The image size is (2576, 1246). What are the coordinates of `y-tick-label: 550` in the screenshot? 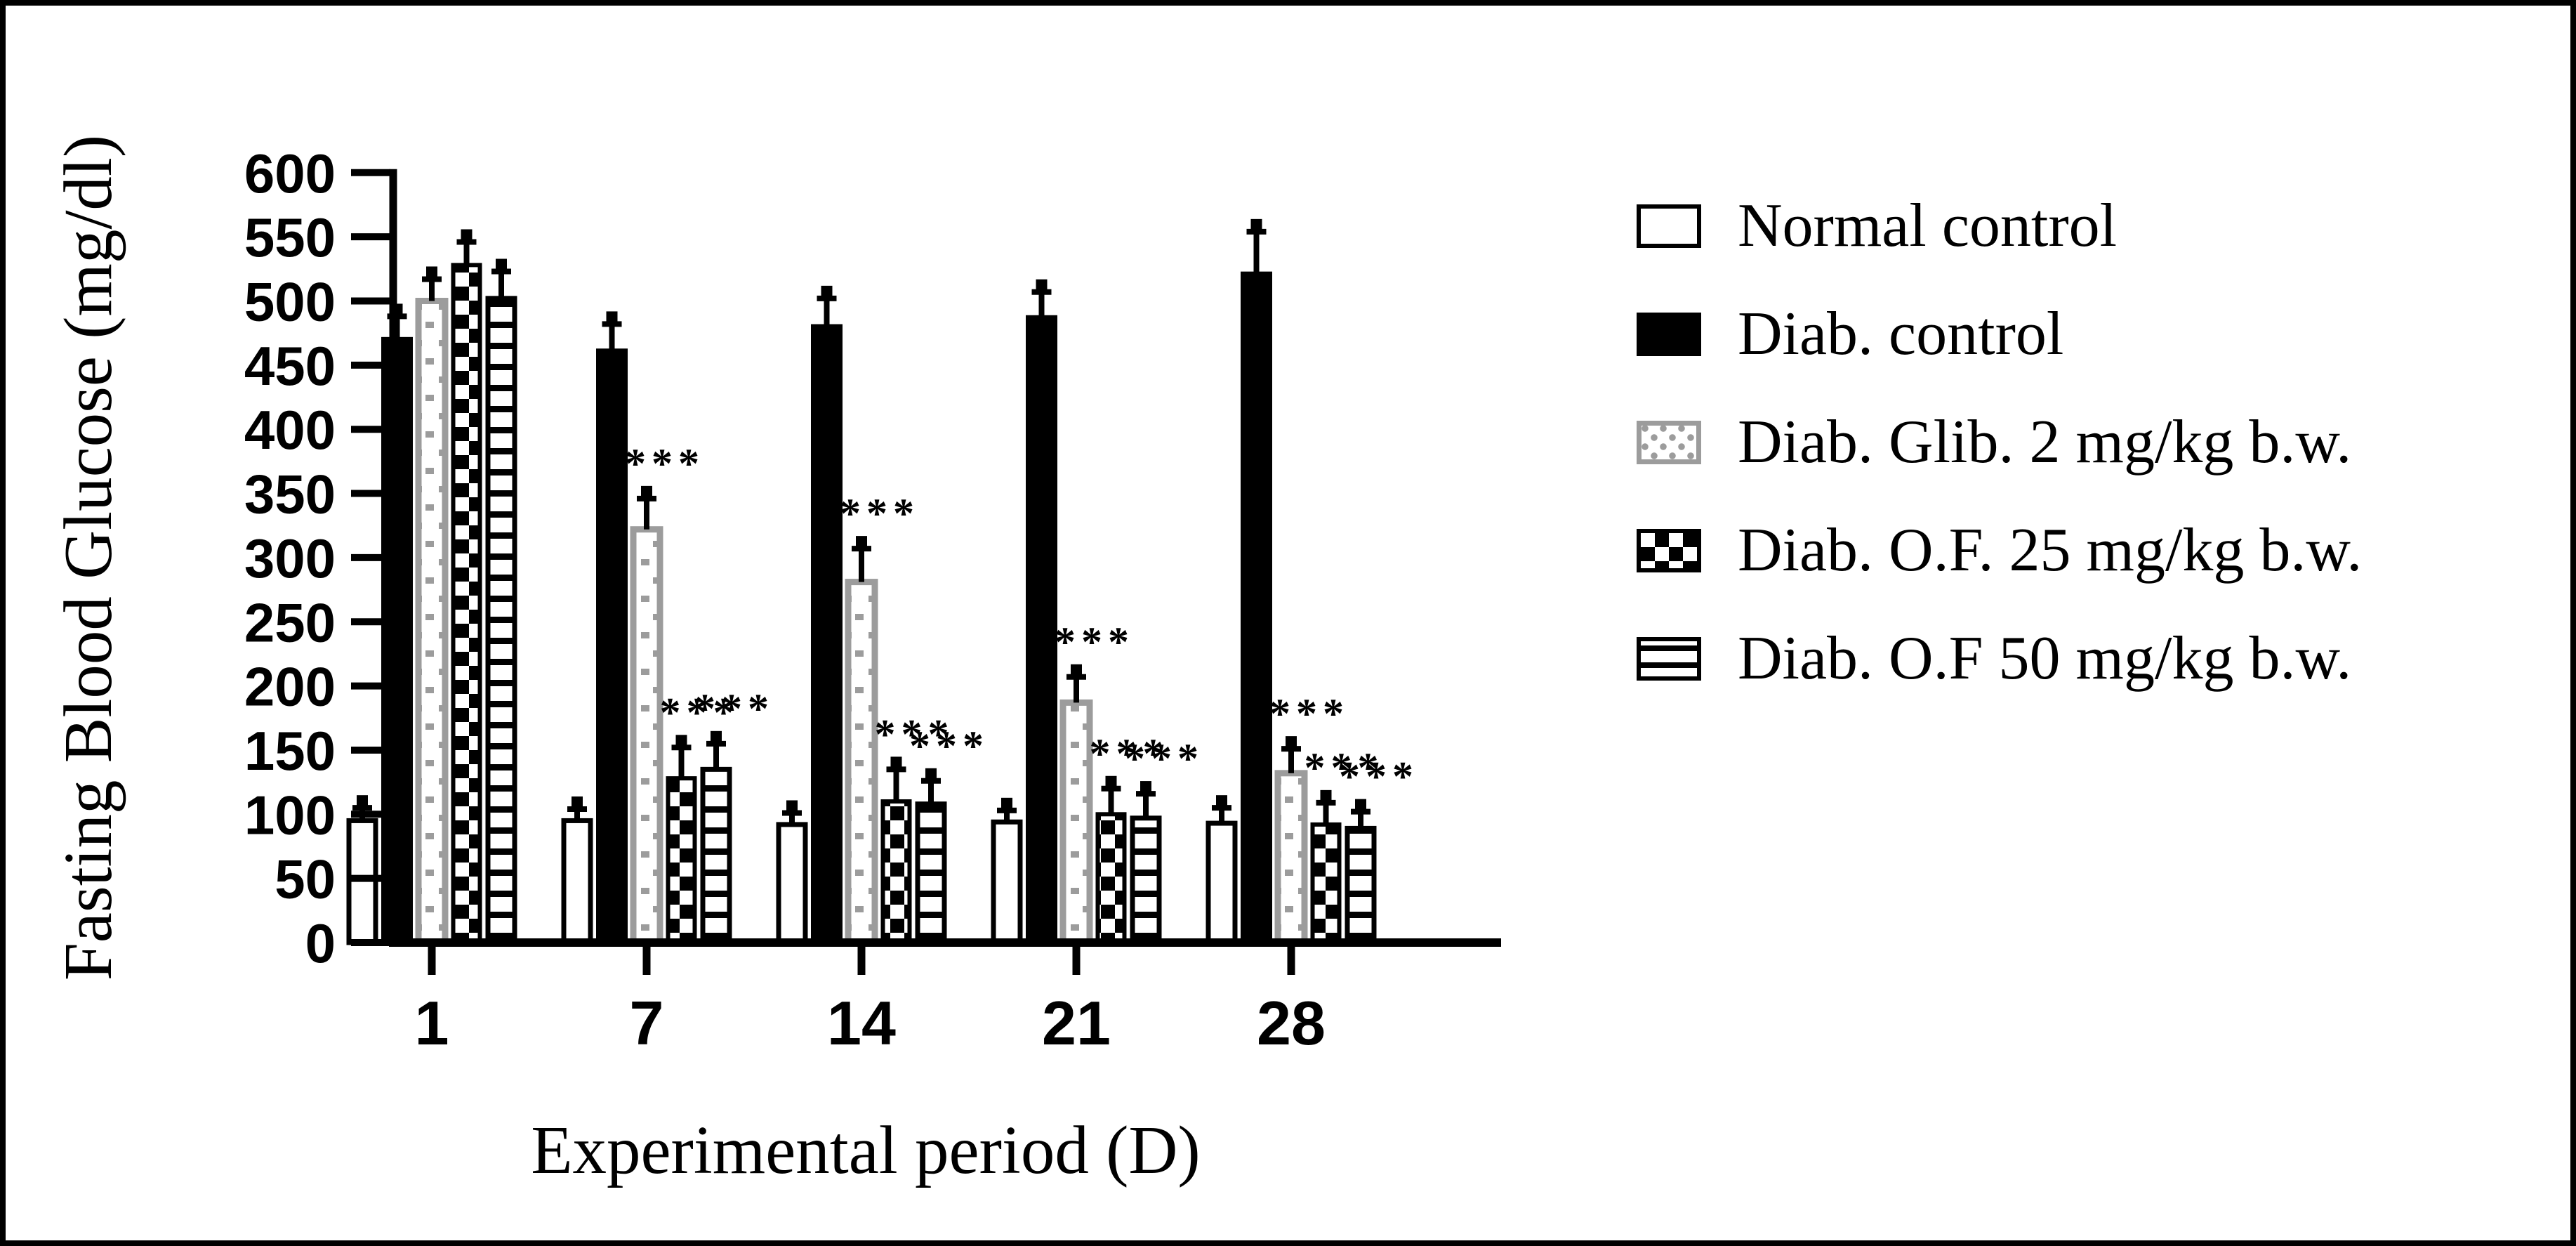 It's located at (290, 237).